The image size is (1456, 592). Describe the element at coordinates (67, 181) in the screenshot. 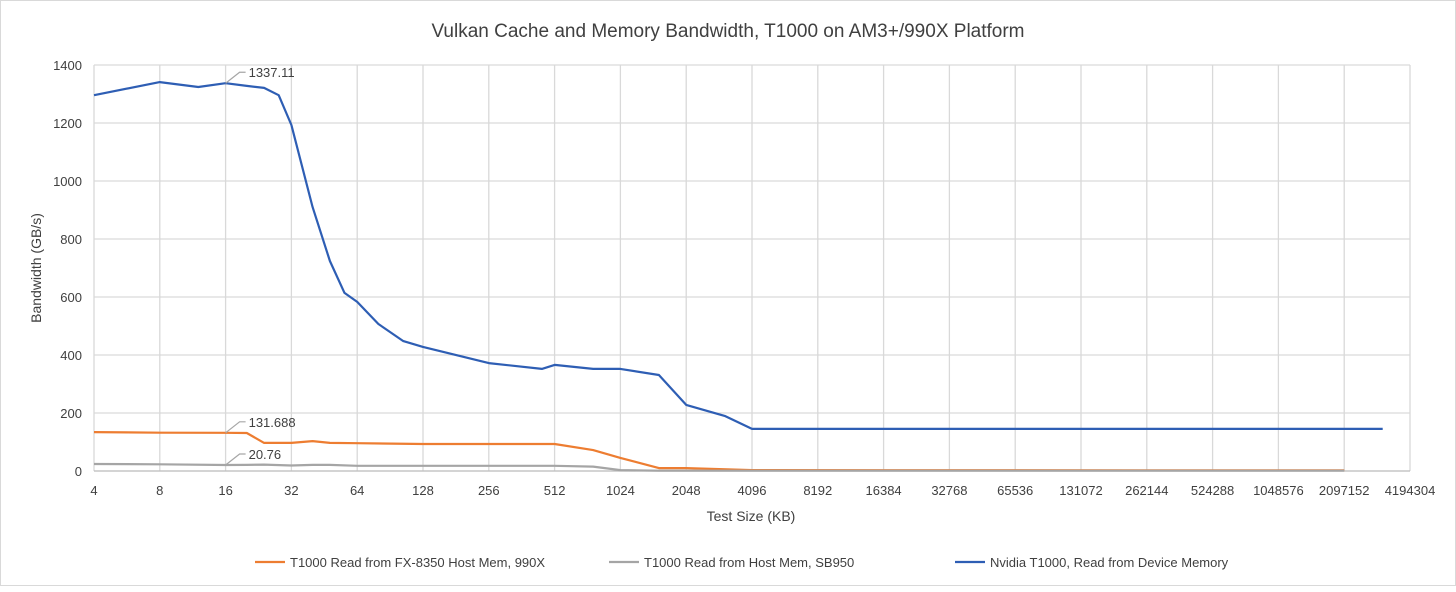

I see `y-tick-label: 1000` at that location.